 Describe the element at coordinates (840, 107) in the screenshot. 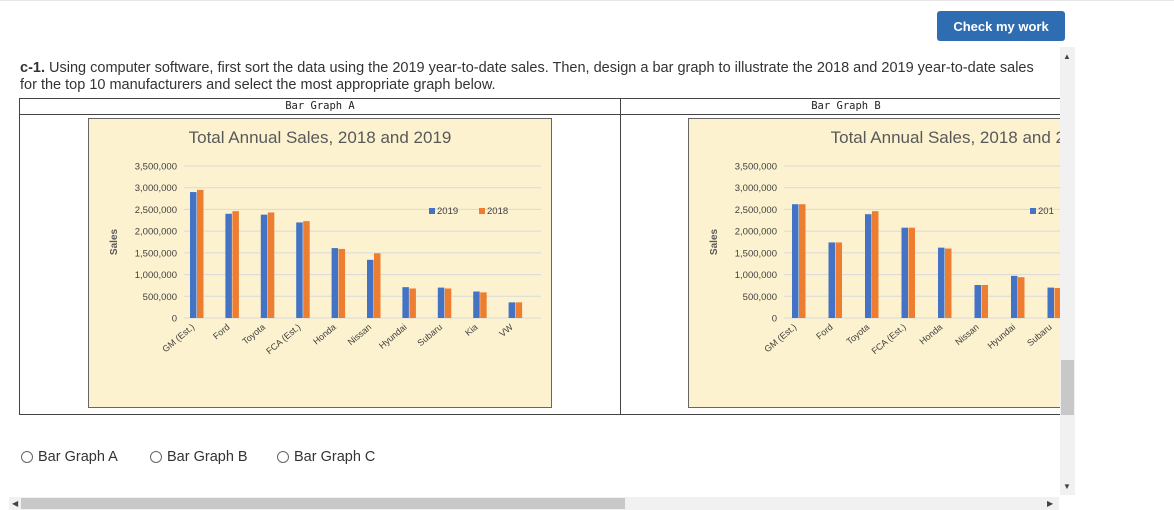

I see `graph-b-header: Bar Graph B` at that location.